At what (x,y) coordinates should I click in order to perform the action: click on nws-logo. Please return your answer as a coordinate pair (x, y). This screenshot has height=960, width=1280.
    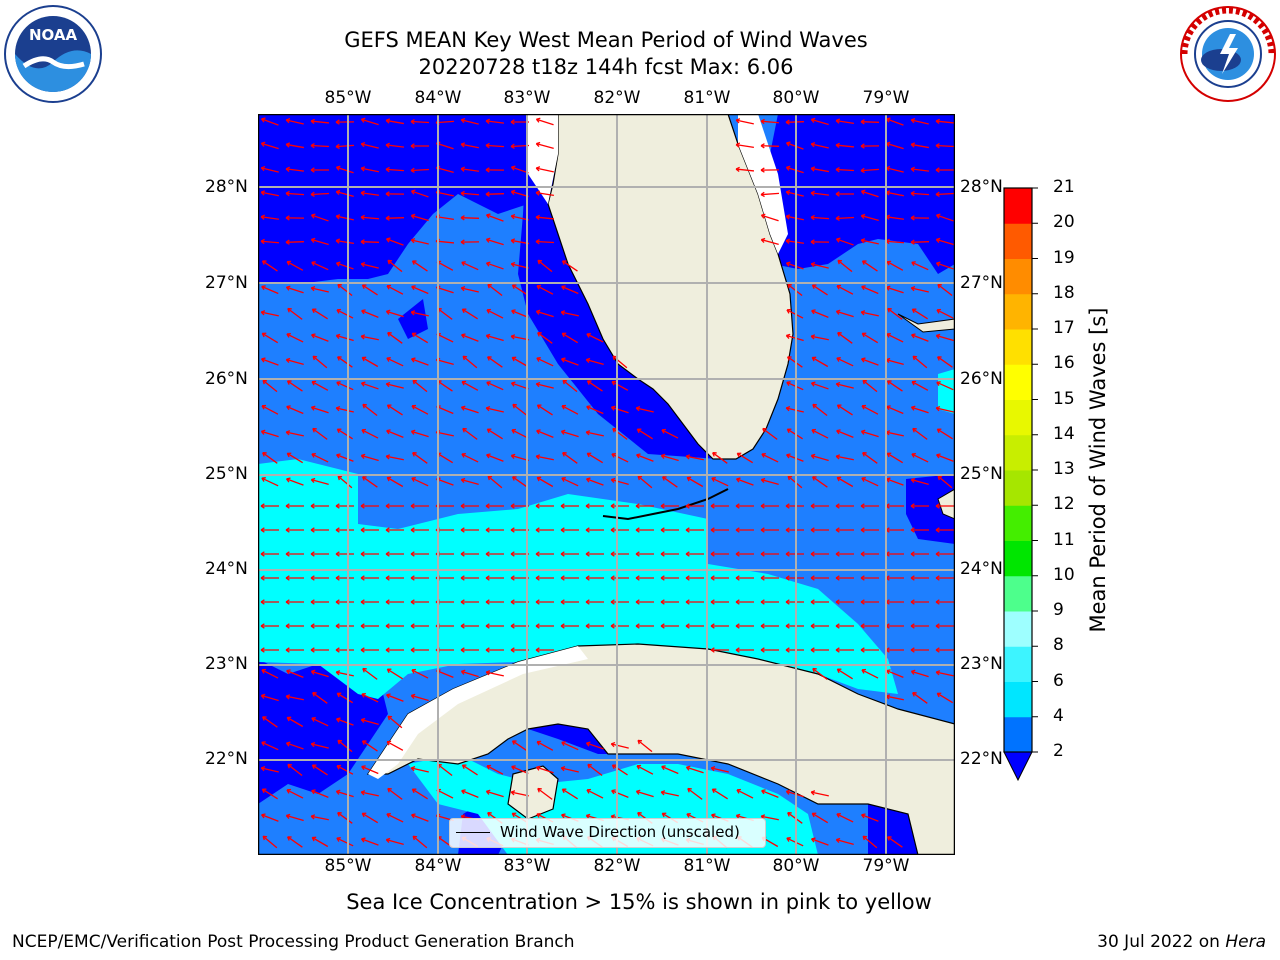
    Looking at the image, I should click on (1228, 54).